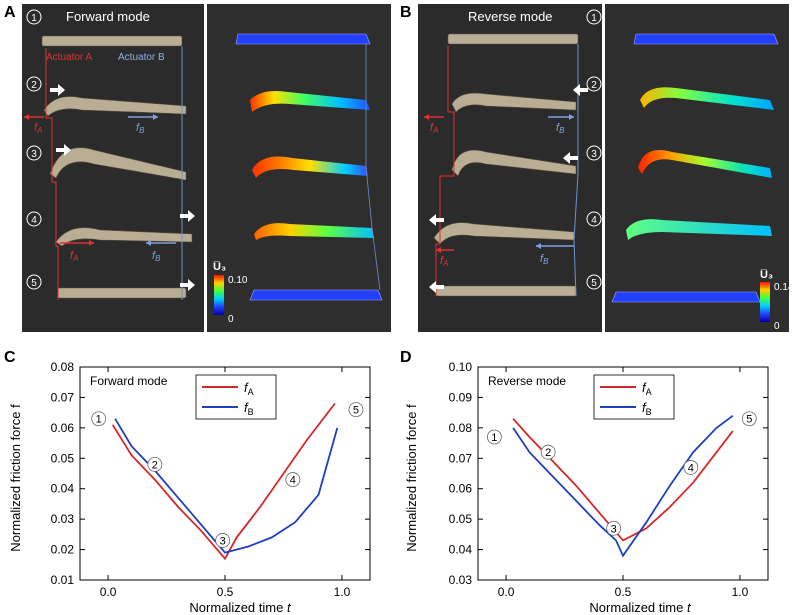 This screenshot has height=615, width=800. I want to click on legend-box, so click(236, 397).